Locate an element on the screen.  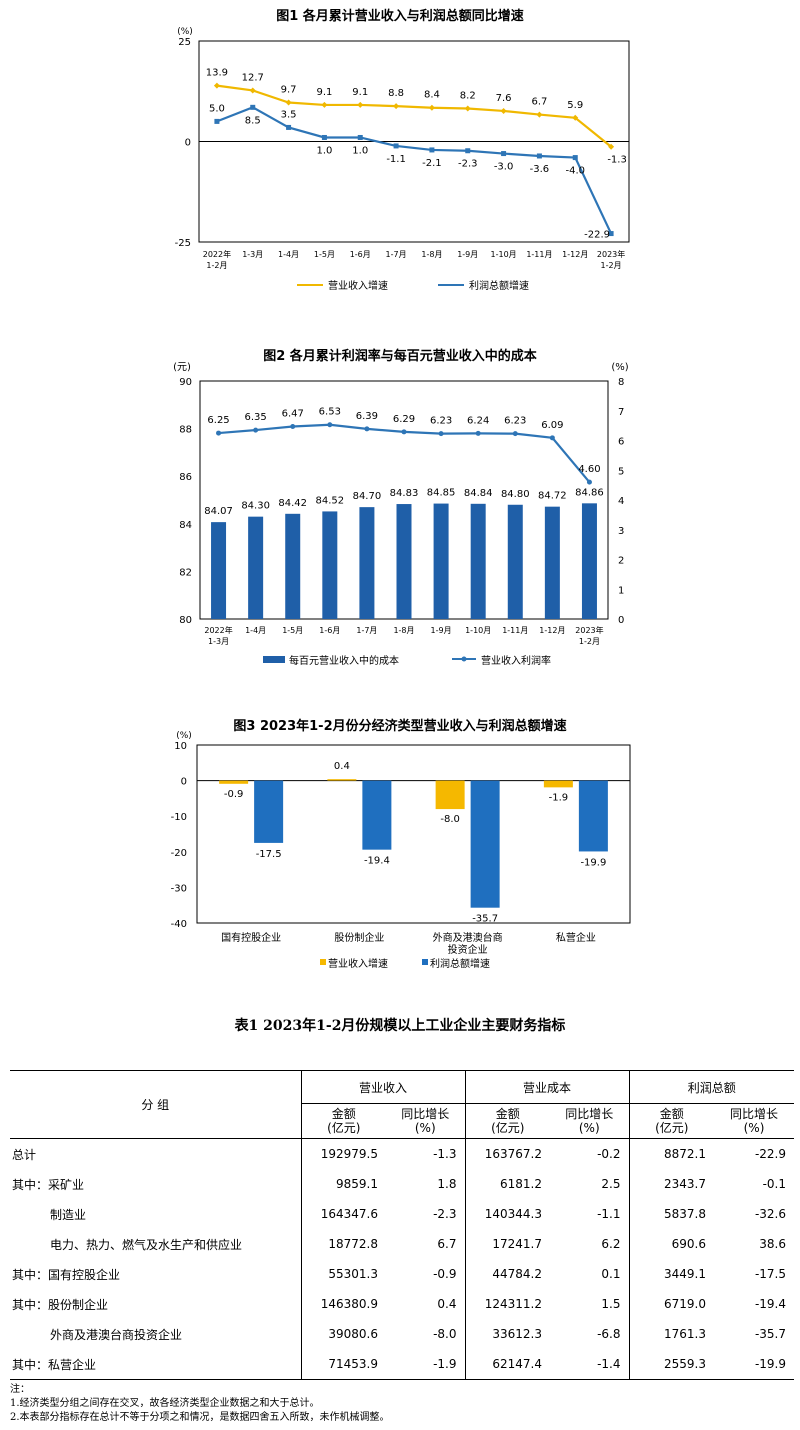
bar-label: -1.9 is located at coordinates (559, 797).